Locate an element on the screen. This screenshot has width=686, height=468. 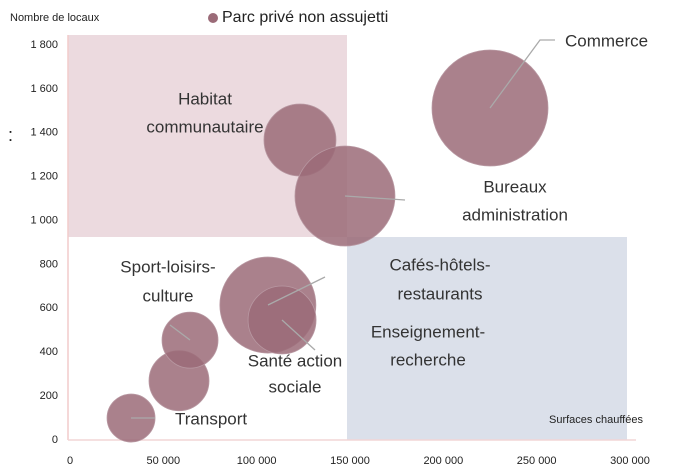
y-tick-label: 200 is located at coordinates (49, 396).